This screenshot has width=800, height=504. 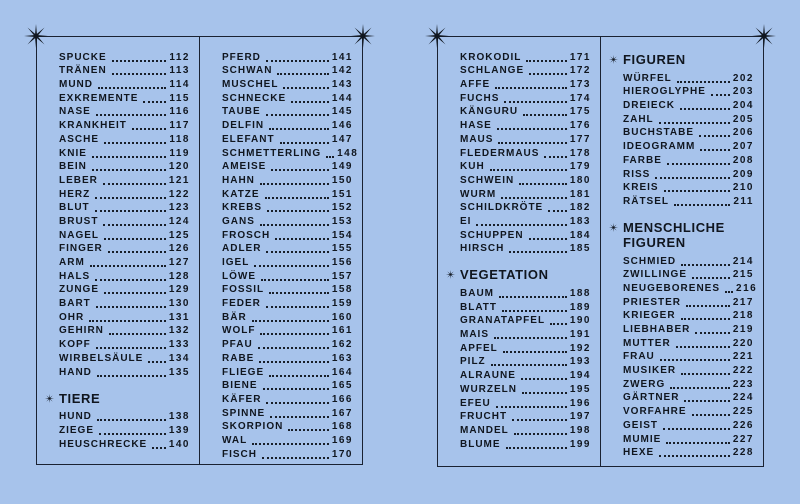 I want to click on entry-label: ZWERG, so click(x=644, y=384).